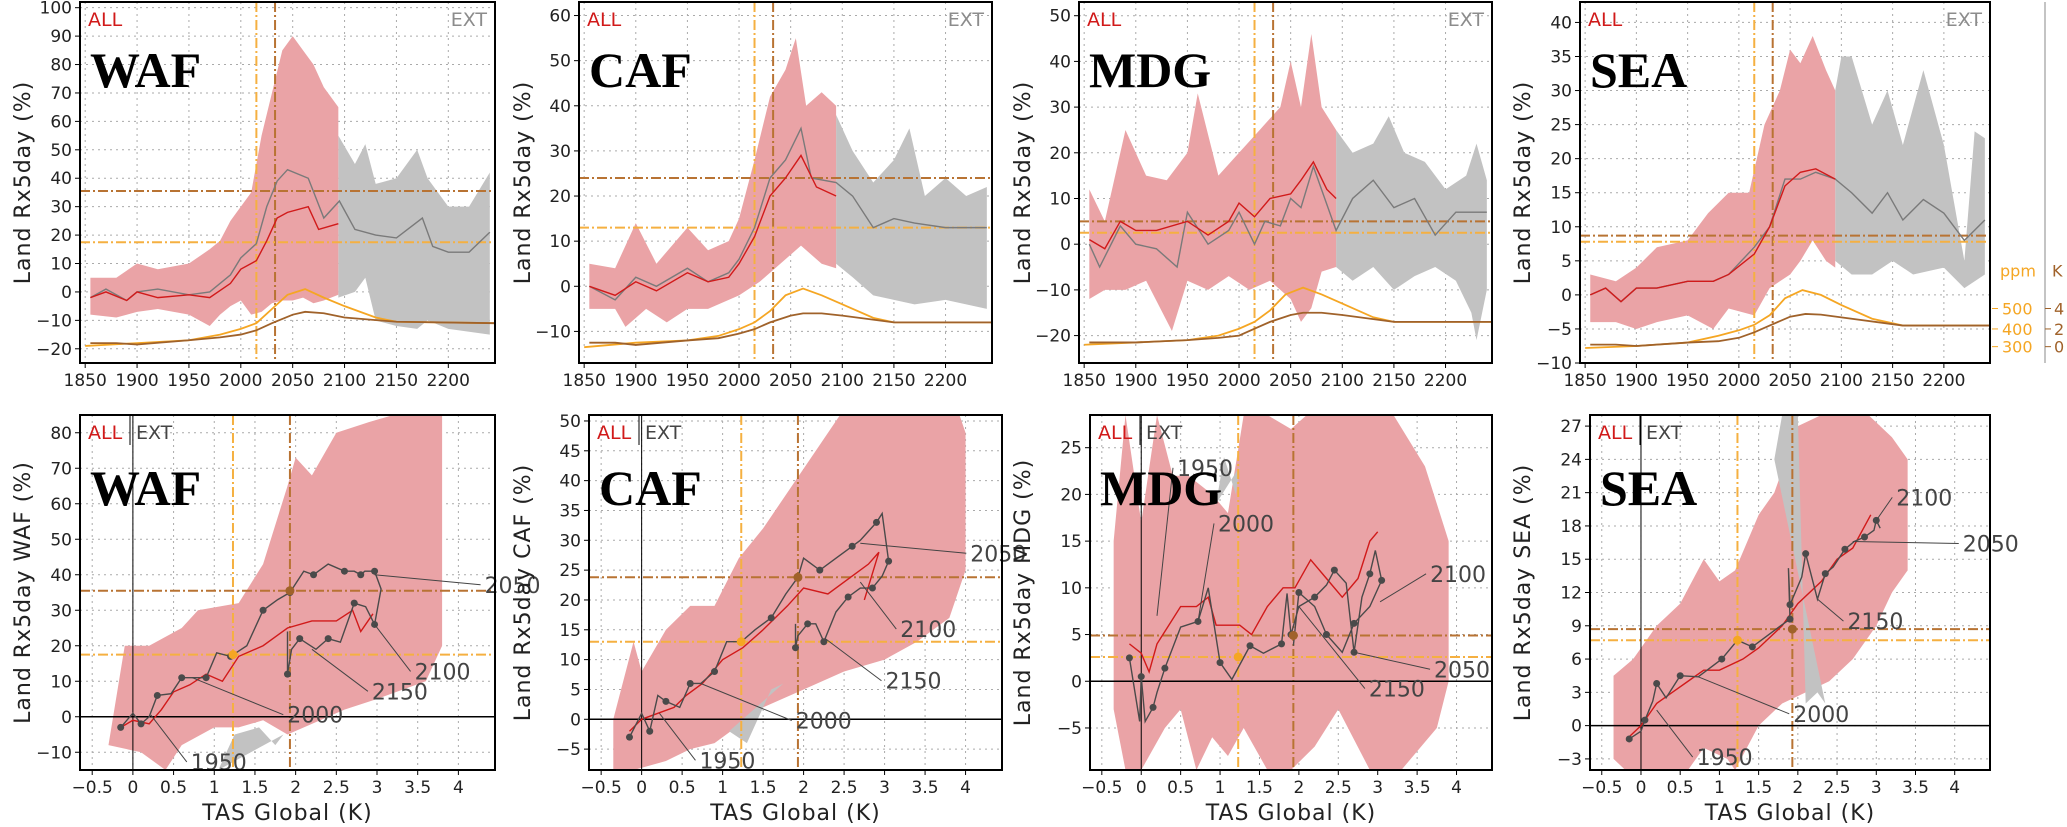  Describe the element at coordinates (1523, 182) in the screenshot. I see `y-axis-title: Land Rx5day (%)` at that location.